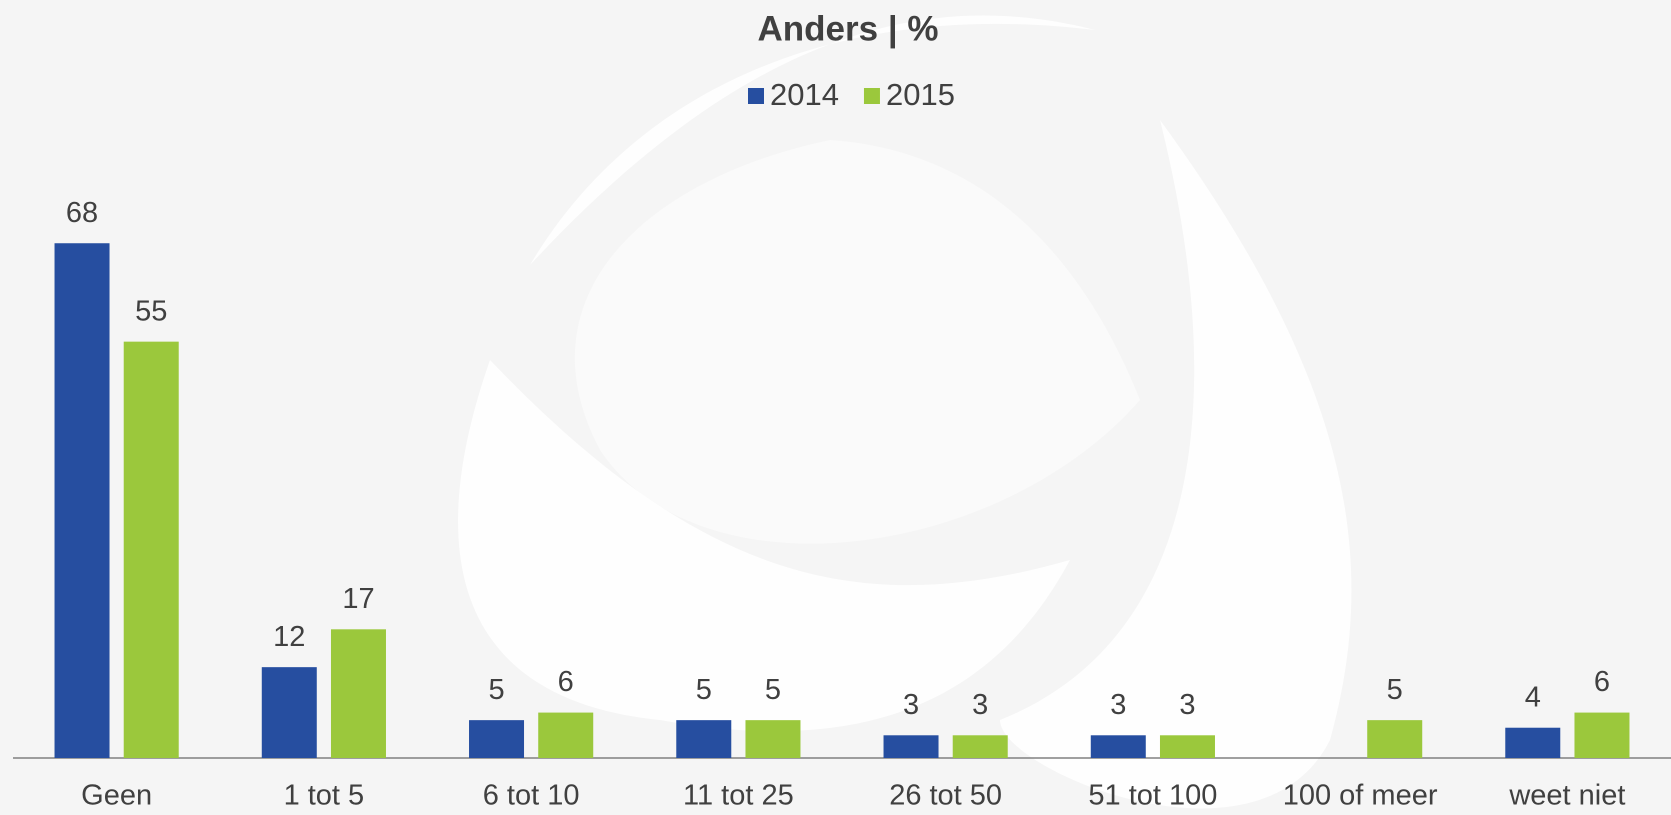  Describe the element at coordinates (1533, 697) in the screenshot. I see `data-label: 4` at that location.